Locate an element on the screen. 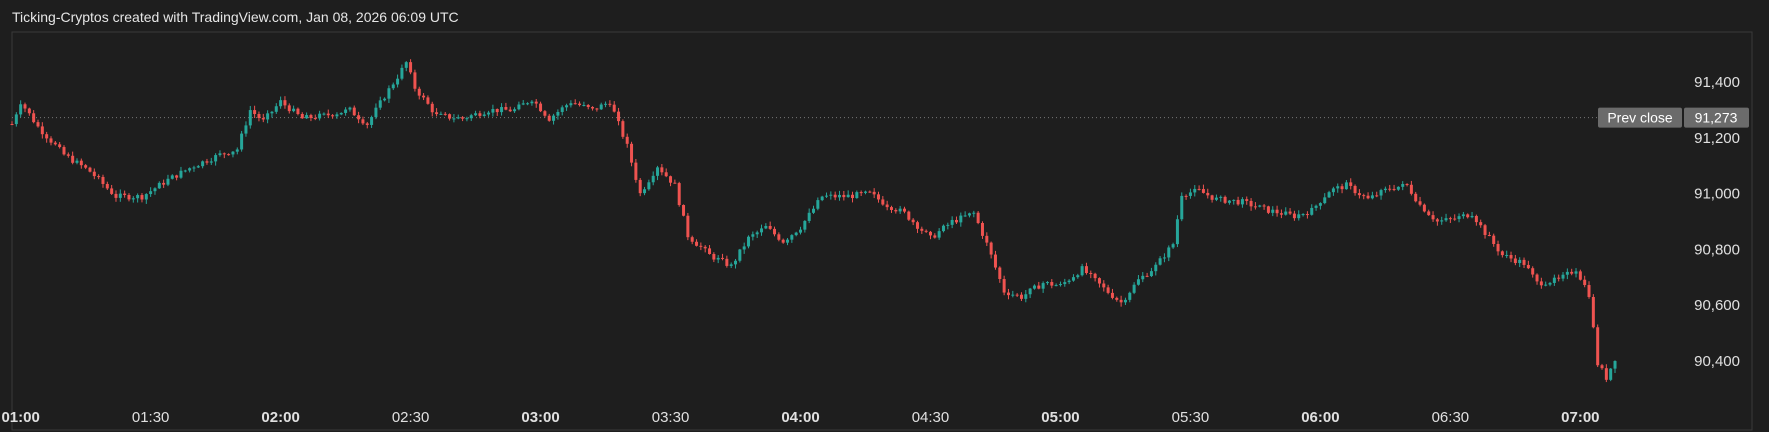 This screenshot has height=432, width=1769. x-tick-label: 06:00 is located at coordinates (1320, 417).